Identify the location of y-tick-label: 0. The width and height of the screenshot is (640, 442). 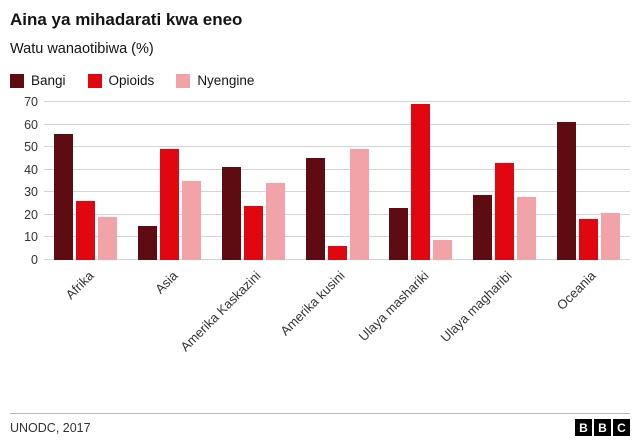
(34, 260).